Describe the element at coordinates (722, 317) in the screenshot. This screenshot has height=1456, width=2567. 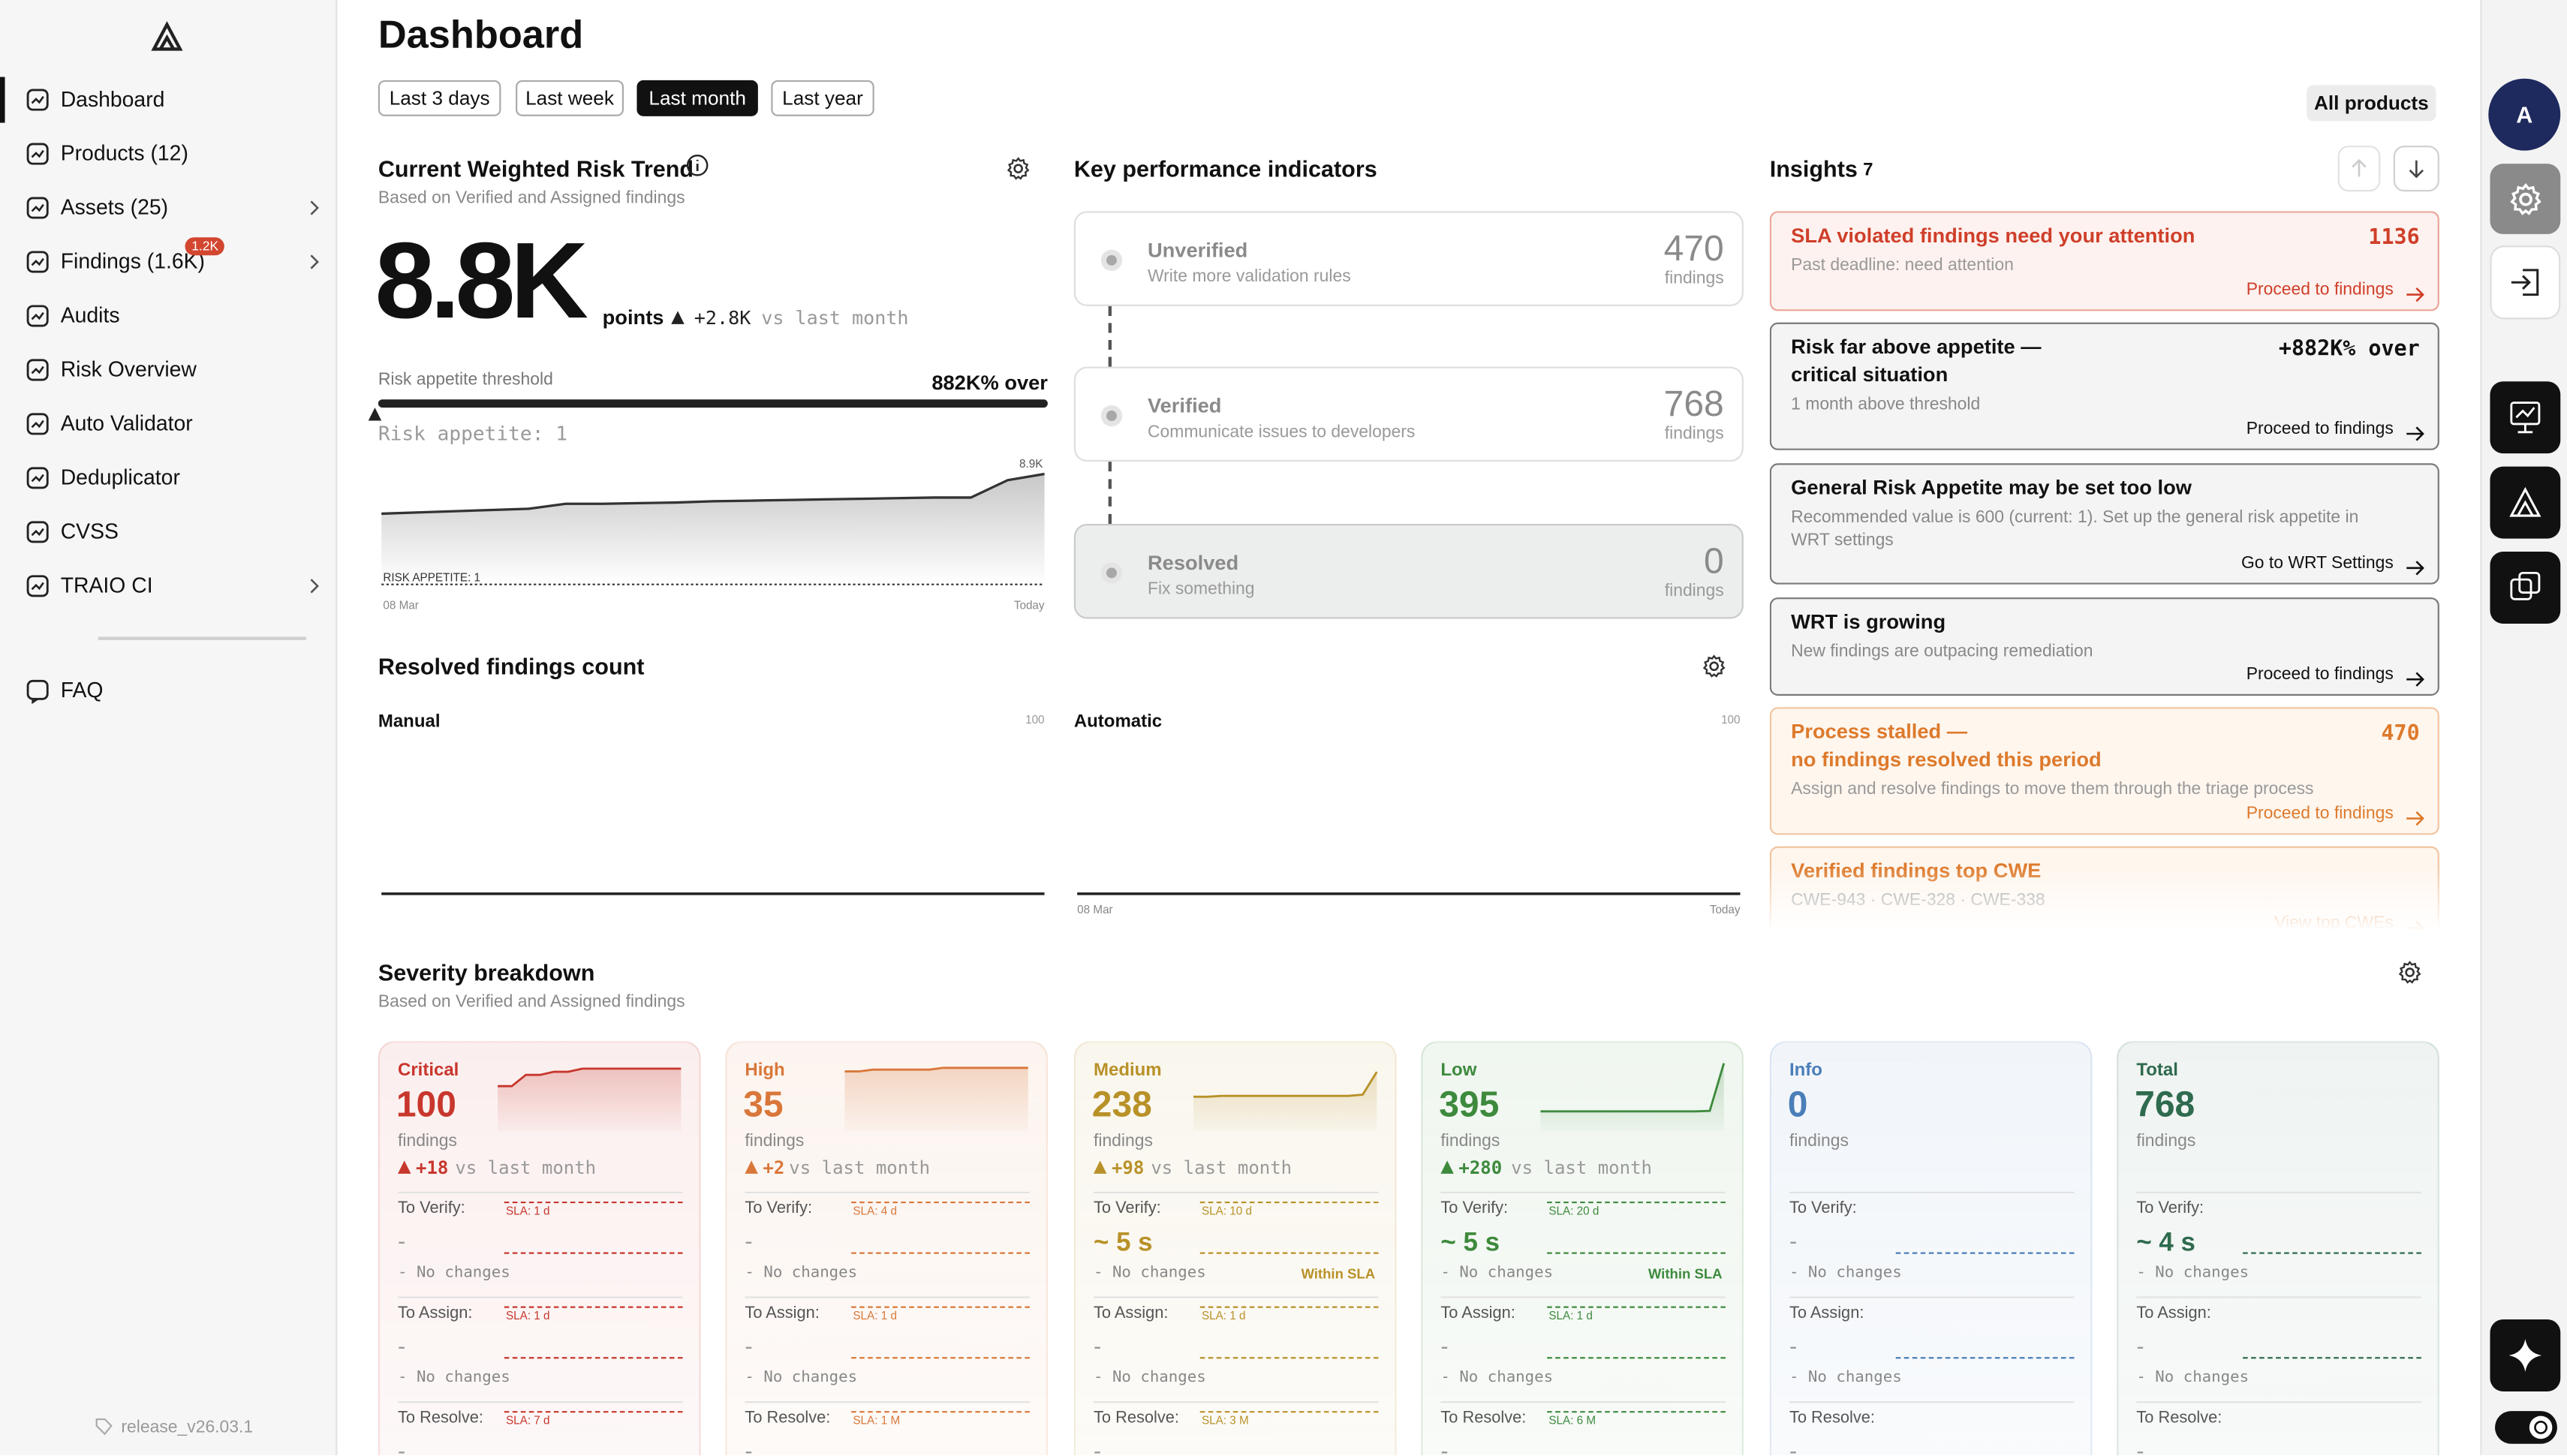
I see `risk-delta: +2.8K` at that location.